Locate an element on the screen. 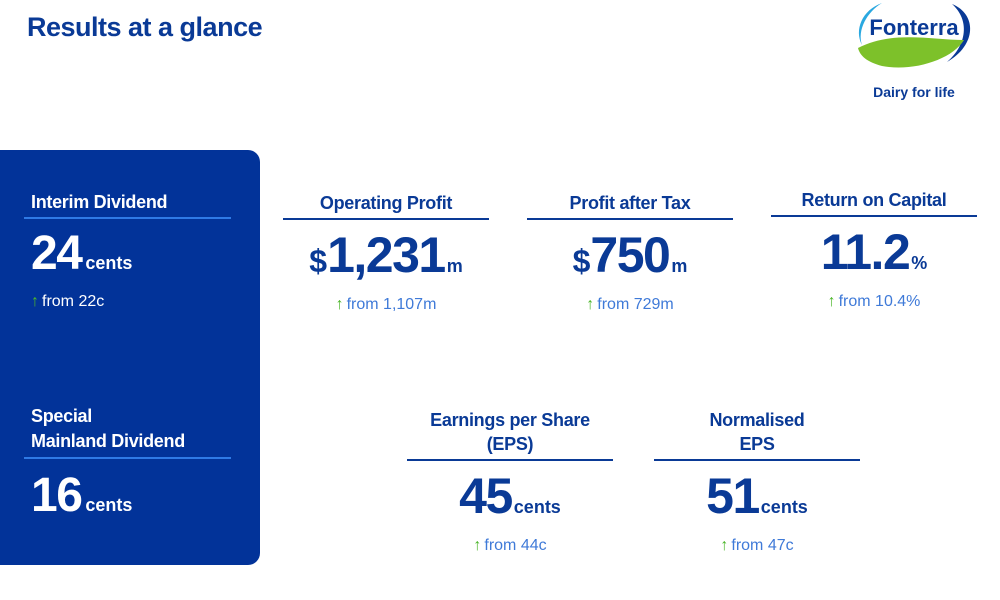 The height and width of the screenshot is (600, 1000). interim-dividend-label: Interim Dividend is located at coordinates (99, 202).